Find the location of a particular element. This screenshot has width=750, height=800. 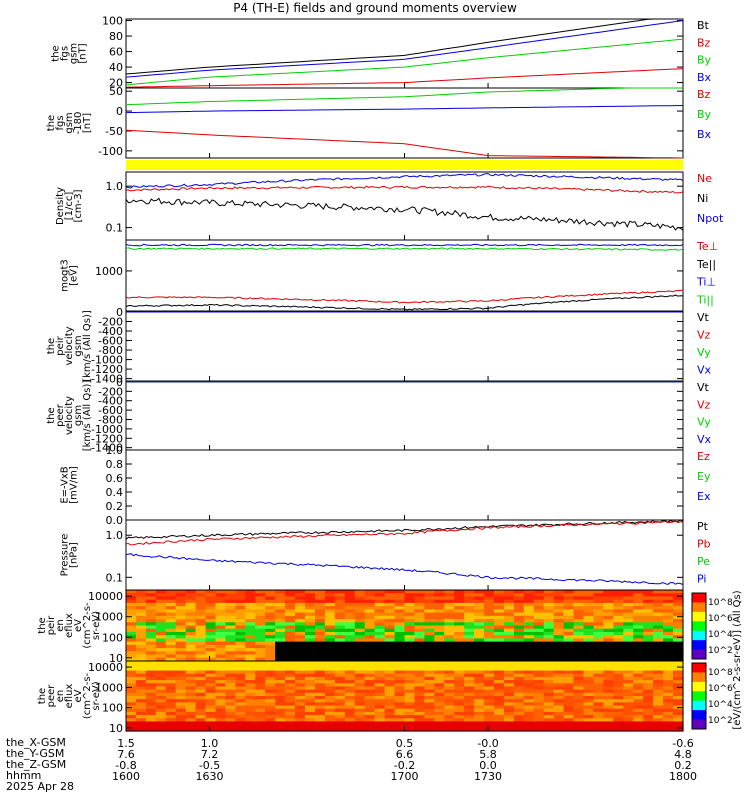

y-tick-label: 0.8 is located at coordinates (115, 464).